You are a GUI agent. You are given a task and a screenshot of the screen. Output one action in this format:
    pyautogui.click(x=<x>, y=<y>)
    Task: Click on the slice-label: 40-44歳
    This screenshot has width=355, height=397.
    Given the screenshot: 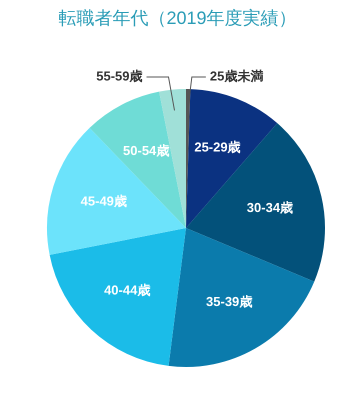 What is the action you would take?
    pyautogui.click(x=127, y=290)
    